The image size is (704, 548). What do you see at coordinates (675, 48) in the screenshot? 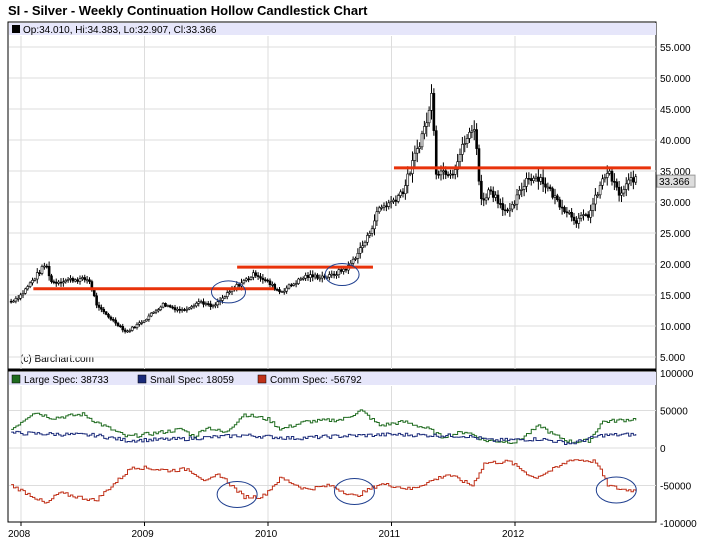
I see `y-tick-label: 55.000` at bounding box center [675, 48].